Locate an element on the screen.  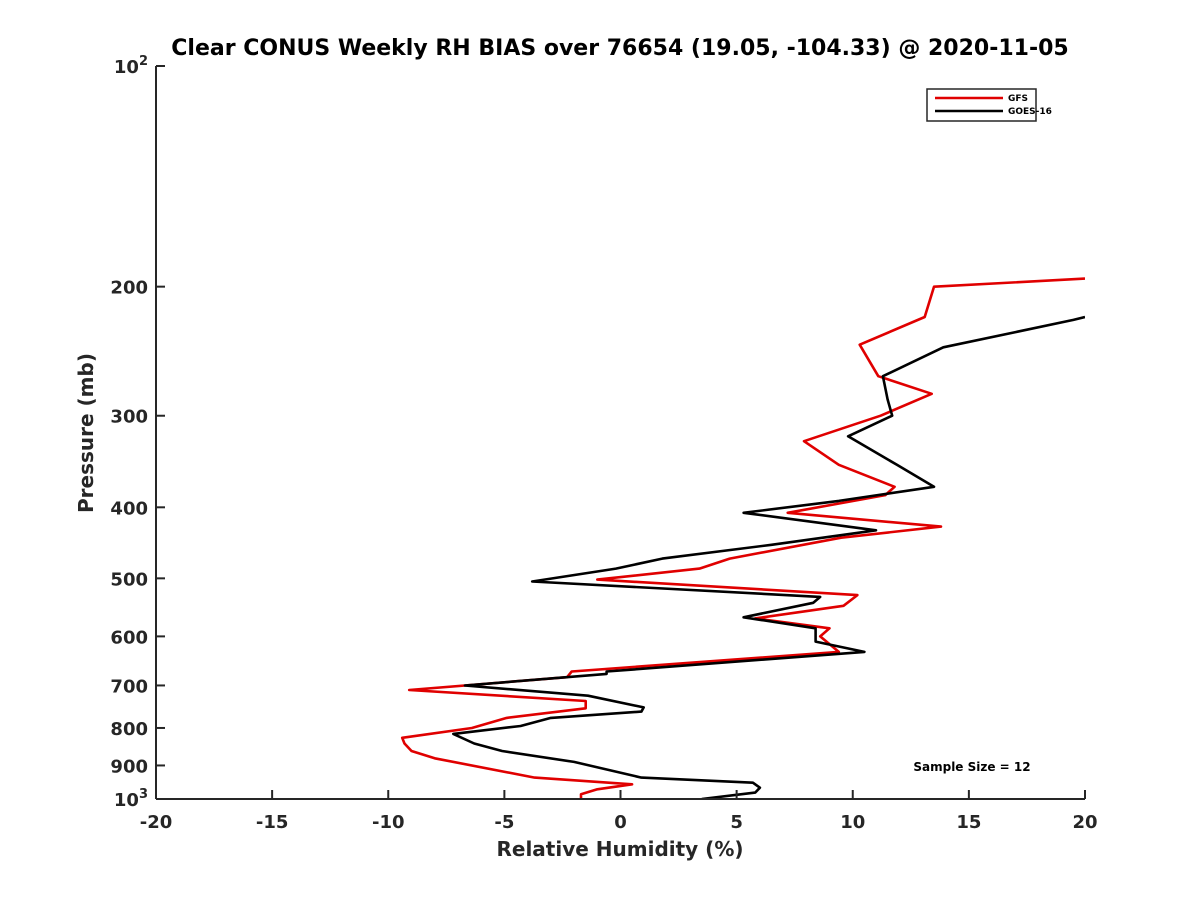
x-tick-labels: -20 -15 -10 -5 0 5 10 15 20 is located at coordinates (619, 822).